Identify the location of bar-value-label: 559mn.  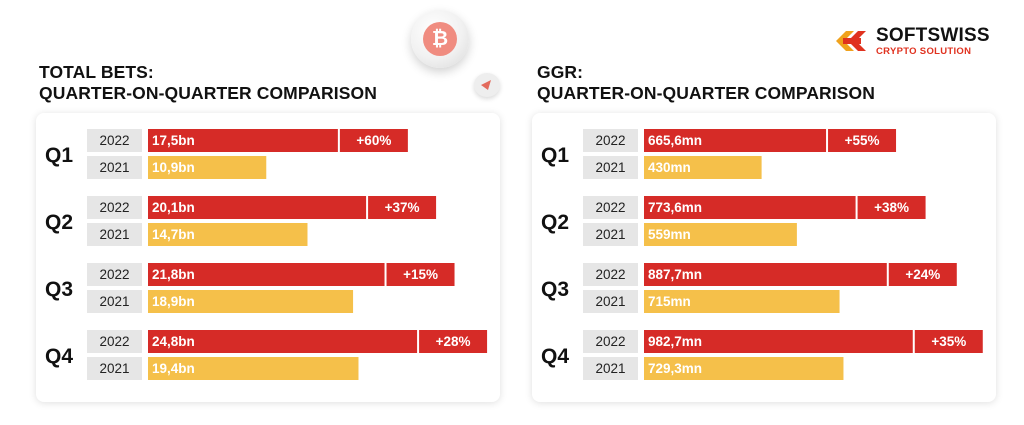
(669, 234).